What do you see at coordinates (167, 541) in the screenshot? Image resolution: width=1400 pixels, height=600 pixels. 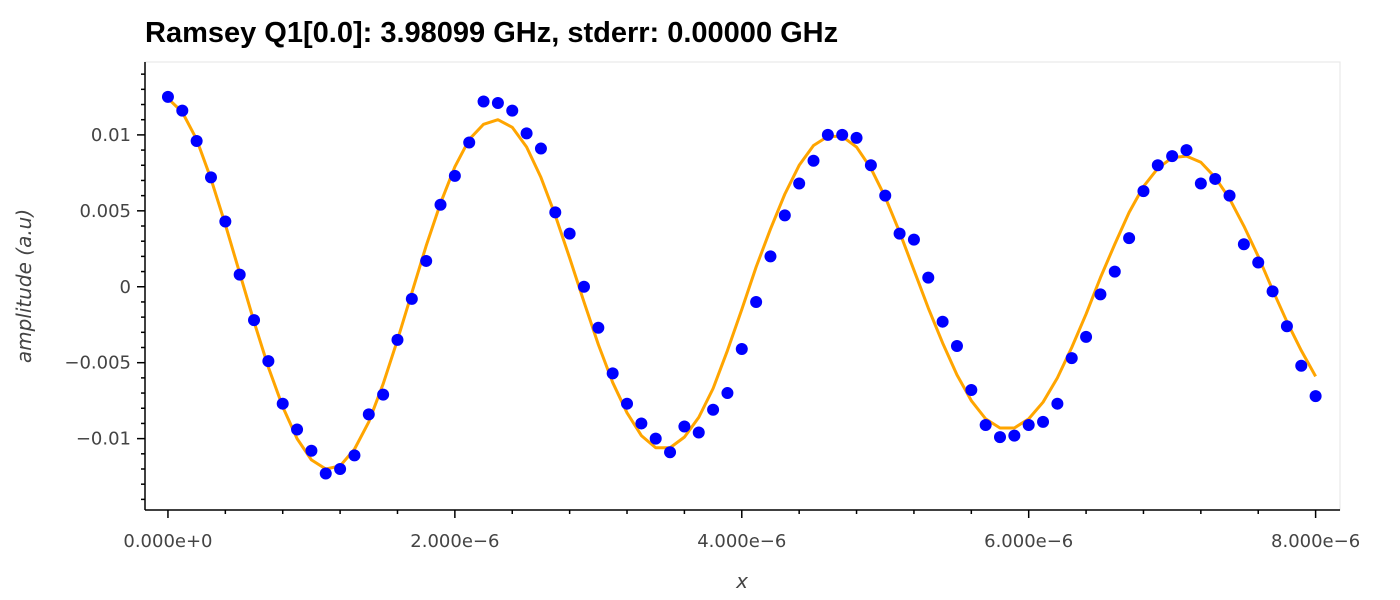 I see `x-tick-label: 0.000e+0` at bounding box center [167, 541].